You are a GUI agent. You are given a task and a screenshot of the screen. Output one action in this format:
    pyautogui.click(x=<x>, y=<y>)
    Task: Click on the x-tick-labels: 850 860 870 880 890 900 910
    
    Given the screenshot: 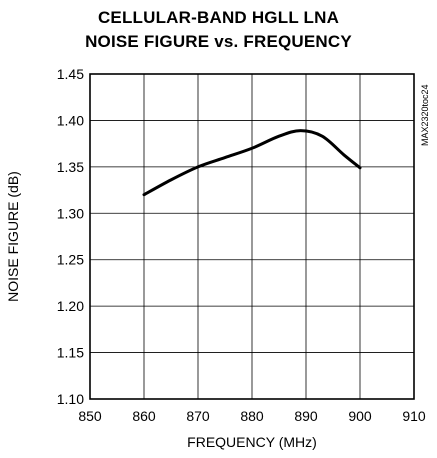 What is the action you would take?
    pyautogui.click(x=252, y=416)
    